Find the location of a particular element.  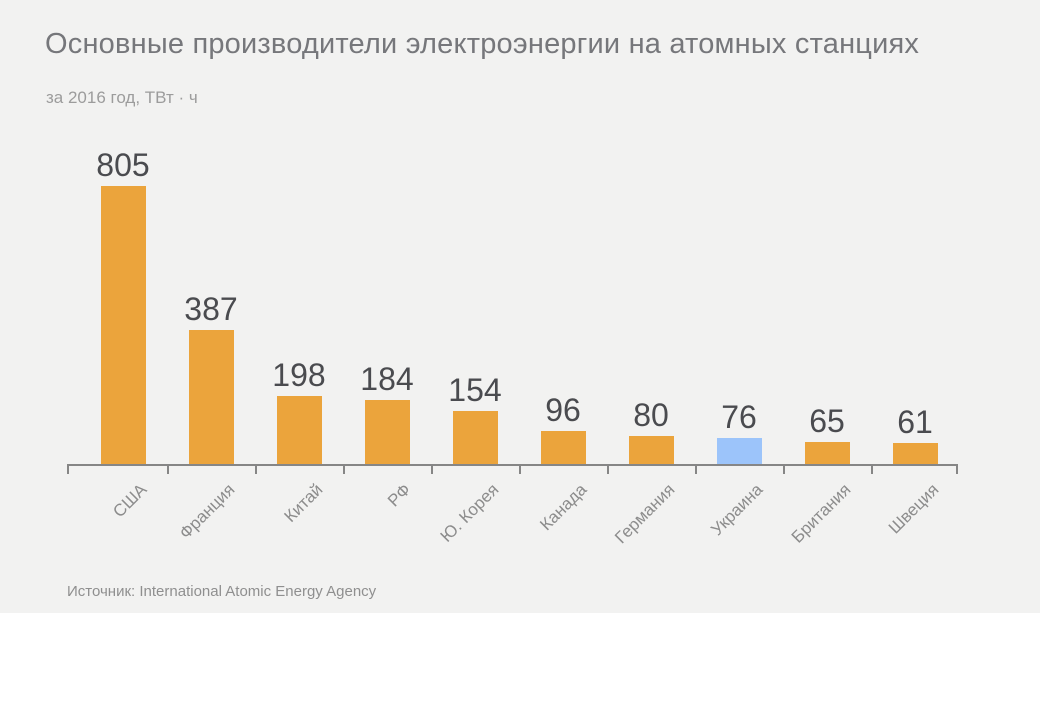

bar-РФ is located at coordinates (387, 432).